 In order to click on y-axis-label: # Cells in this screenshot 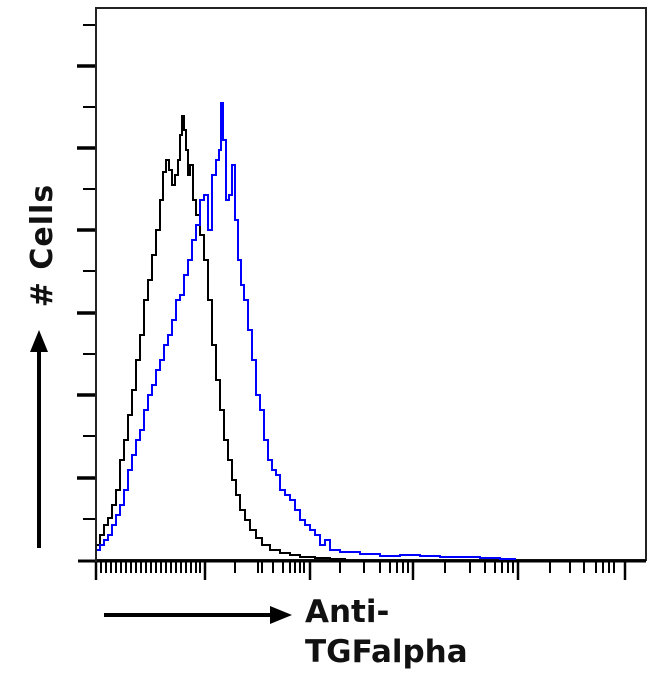, I will do `click(43, 245)`.